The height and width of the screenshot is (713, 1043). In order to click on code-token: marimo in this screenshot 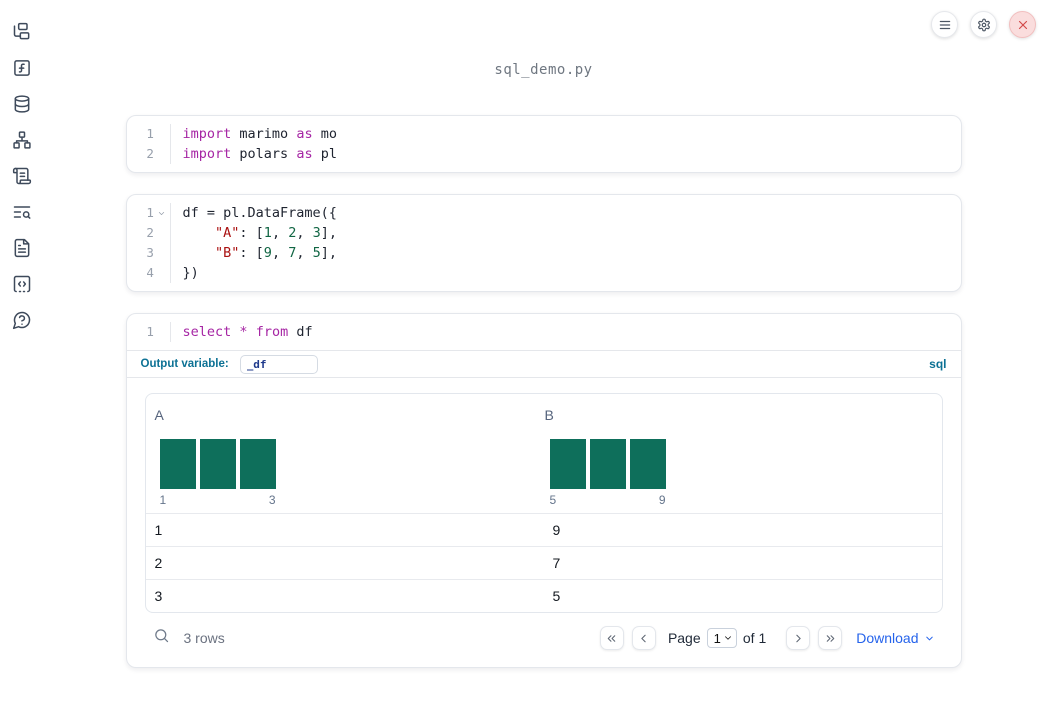, I will do `click(264, 134)`.